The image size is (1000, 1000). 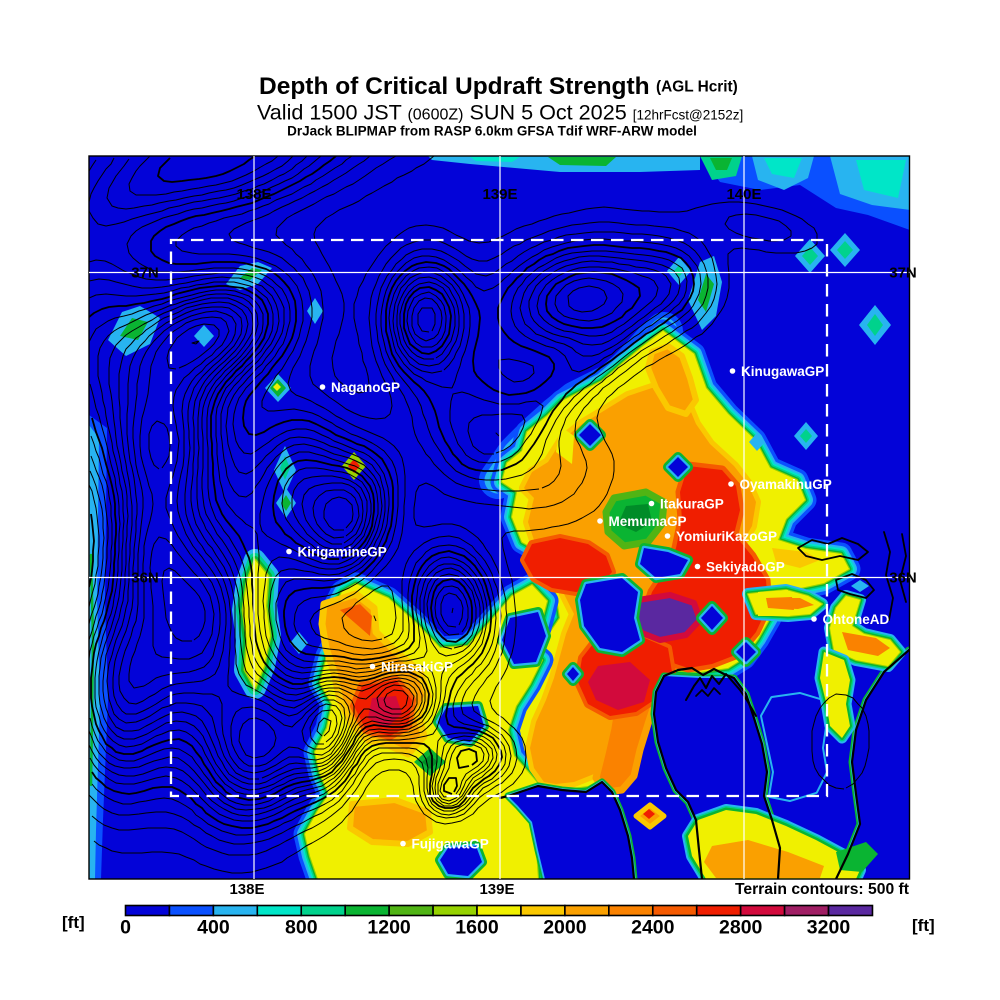 What do you see at coordinates (454, 86) in the screenshot?
I see `svg-text:Depth of Critical Updraft Stre: Depth of Critical Updraft Strength` at bounding box center [454, 86].